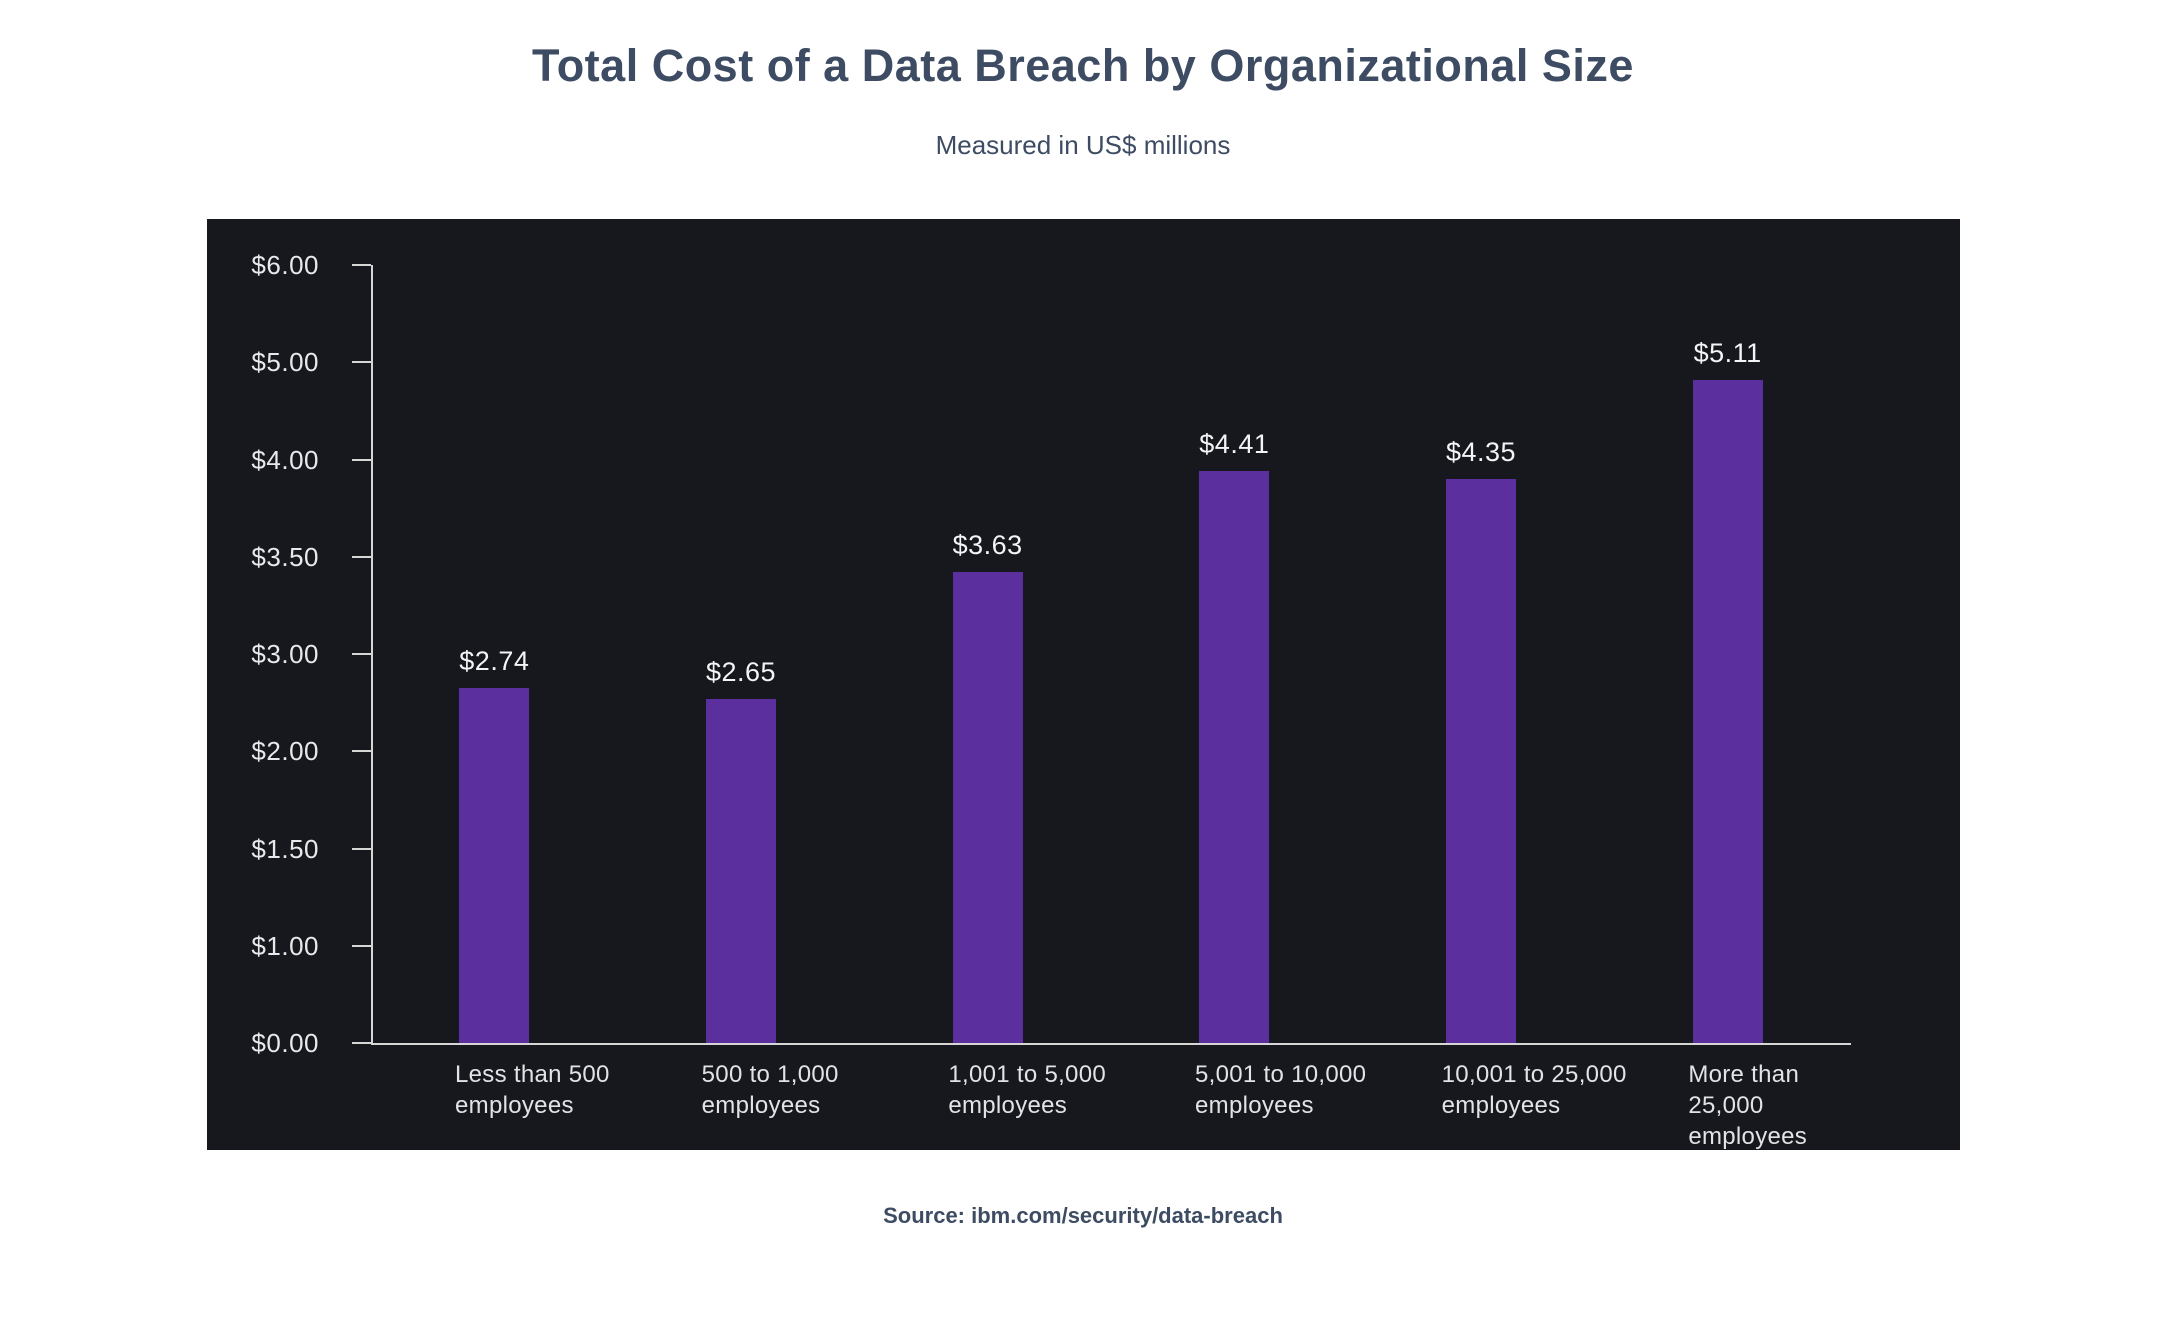 The width and height of the screenshot is (2166, 1341). What do you see at coordinates (285, 848) in the screenshot?
I see `y-axis-tick-label: $1.50` at bounding box center [285, 848].